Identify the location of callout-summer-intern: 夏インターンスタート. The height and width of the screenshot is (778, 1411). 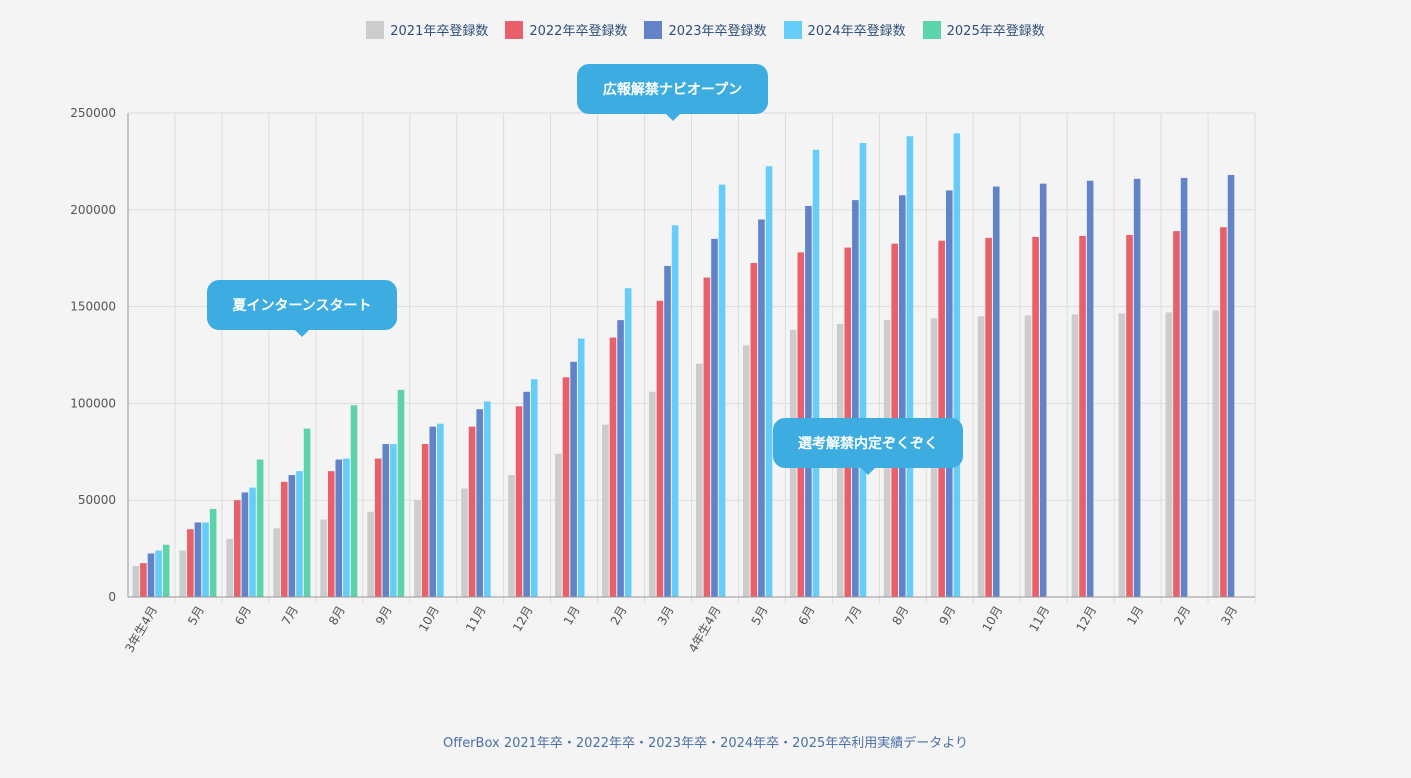
(302, 308).